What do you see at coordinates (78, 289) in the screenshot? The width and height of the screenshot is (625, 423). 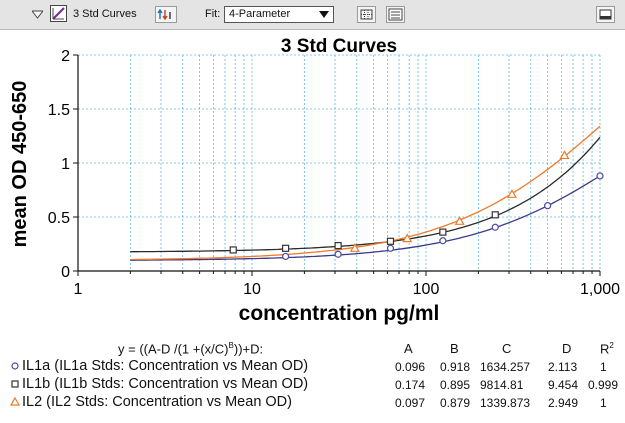 I see `x-tick-label: 1` at bounding box center [78, 289].